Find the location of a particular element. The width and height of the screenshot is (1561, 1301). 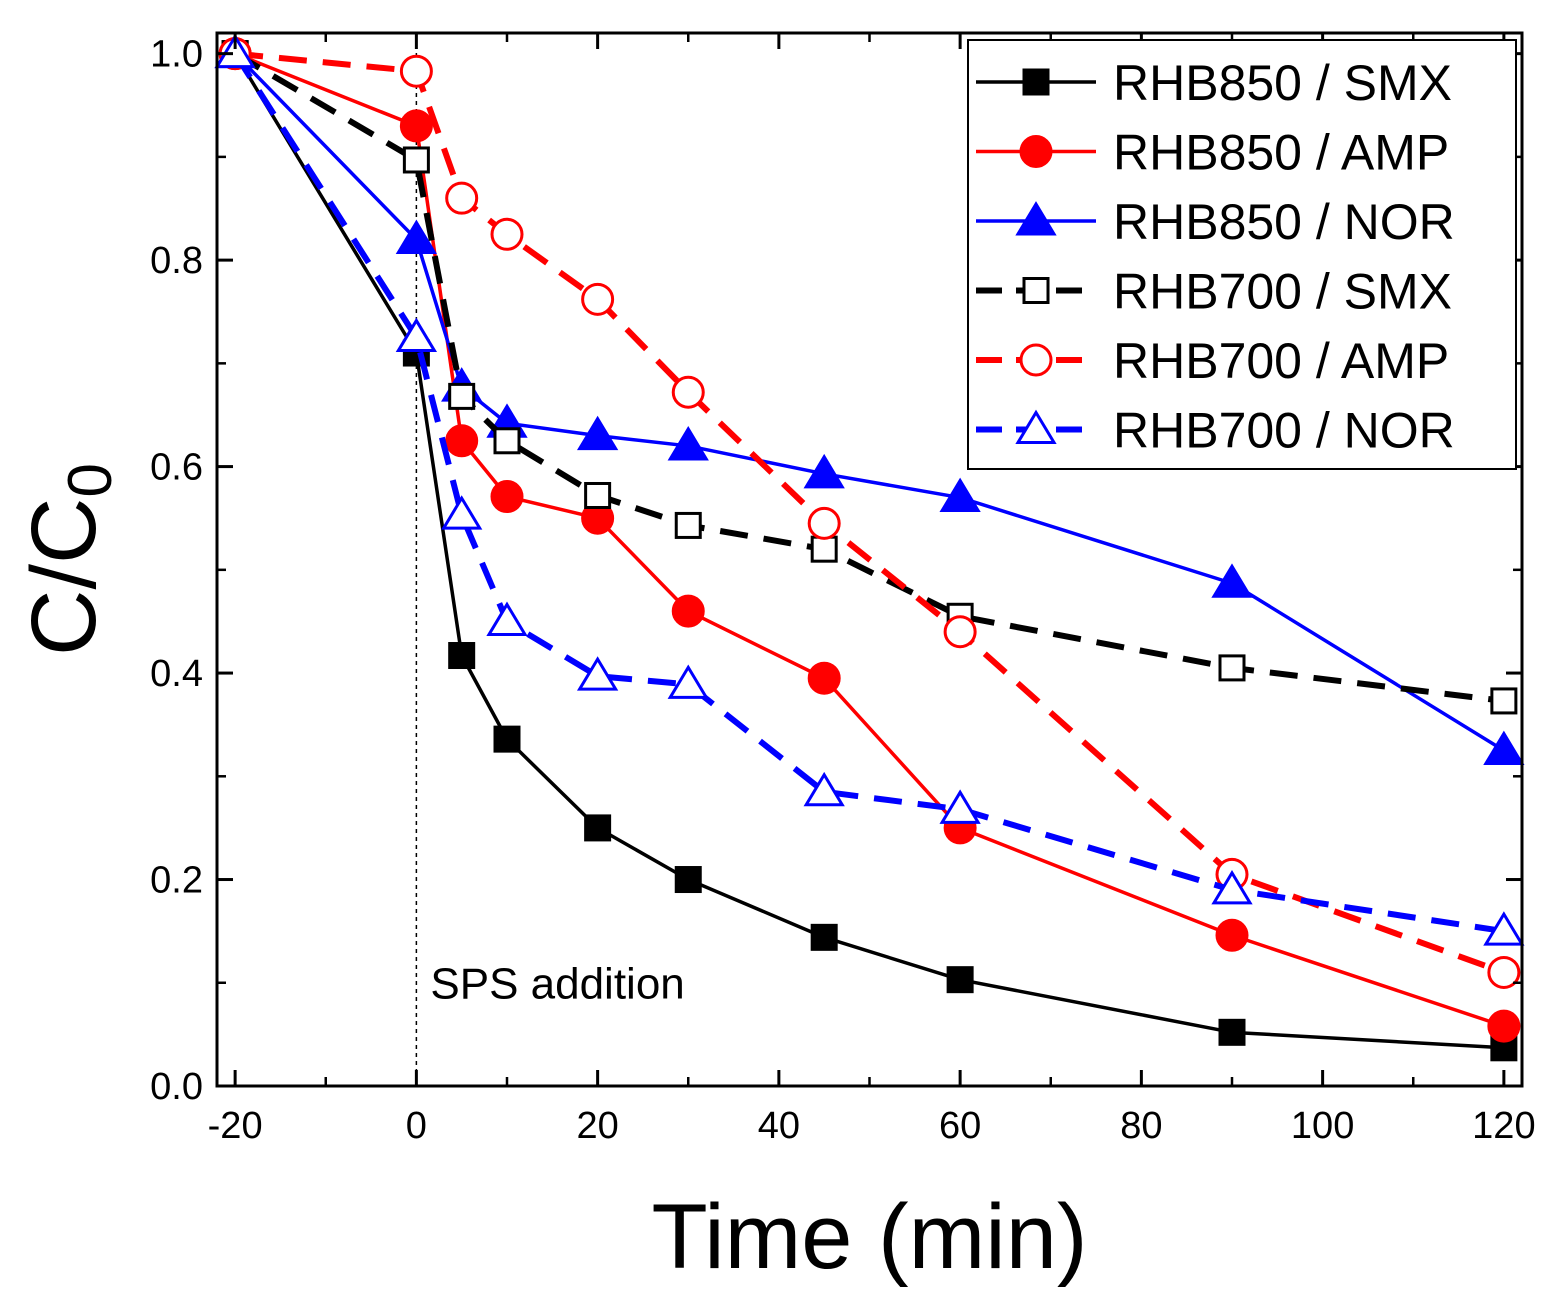

x-tick-label: 40 is located at coordinates (779, 1126).